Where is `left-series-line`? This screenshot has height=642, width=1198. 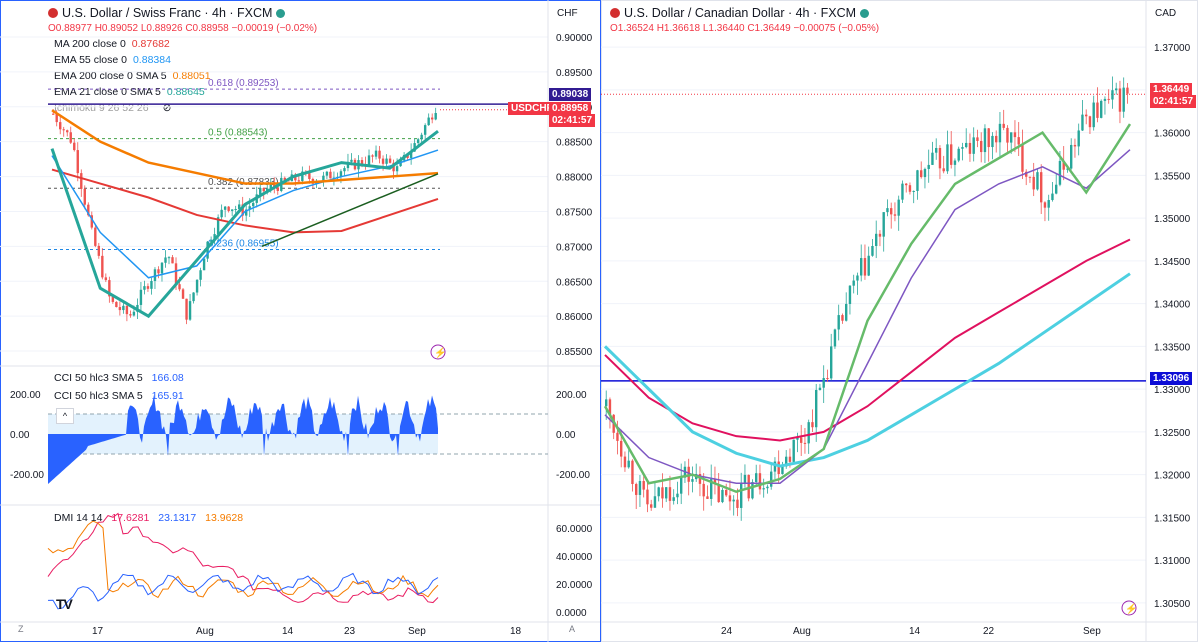 left-series-line is located at coordinates (245, 147).